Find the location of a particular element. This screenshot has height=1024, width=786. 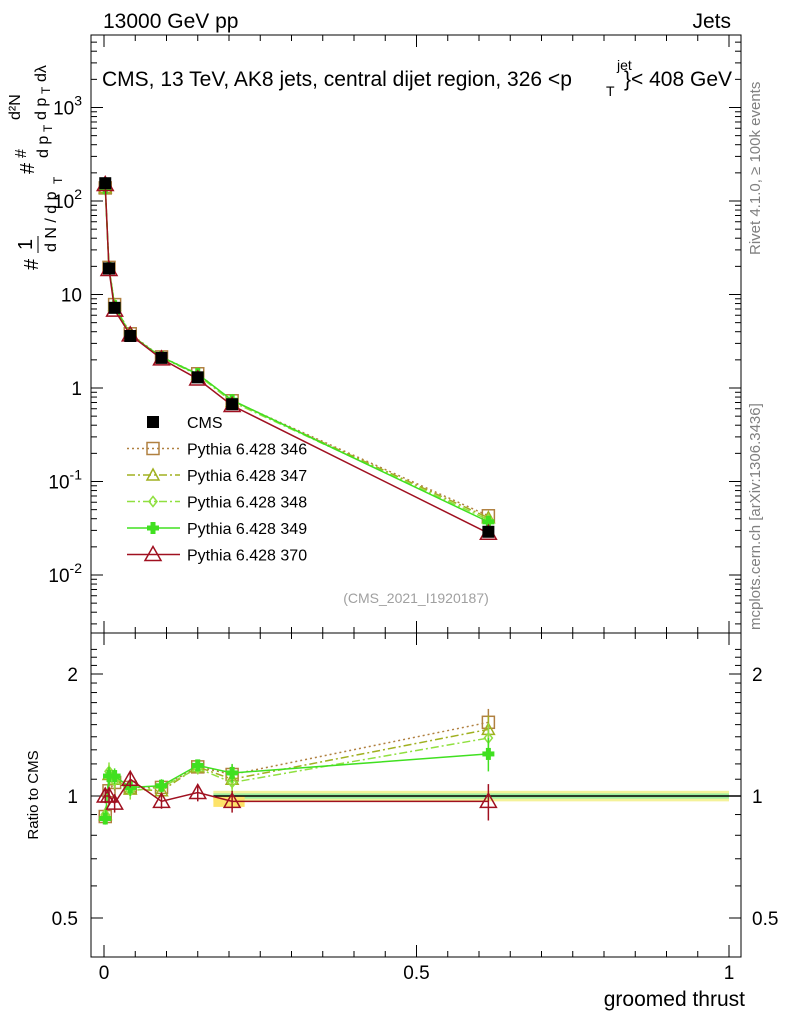

legend-item: Pythia 6.428 347 is located at coordinates (217, 476).